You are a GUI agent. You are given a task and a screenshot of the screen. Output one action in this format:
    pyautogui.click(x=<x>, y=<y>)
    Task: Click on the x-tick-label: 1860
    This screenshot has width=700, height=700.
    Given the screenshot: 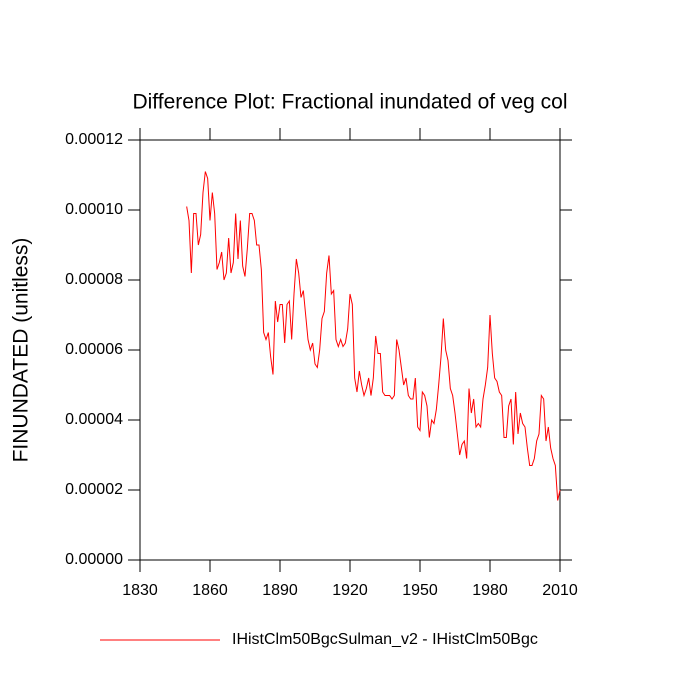 What is the action you would take?
    pyautogui.click(x=210, y=590)
    